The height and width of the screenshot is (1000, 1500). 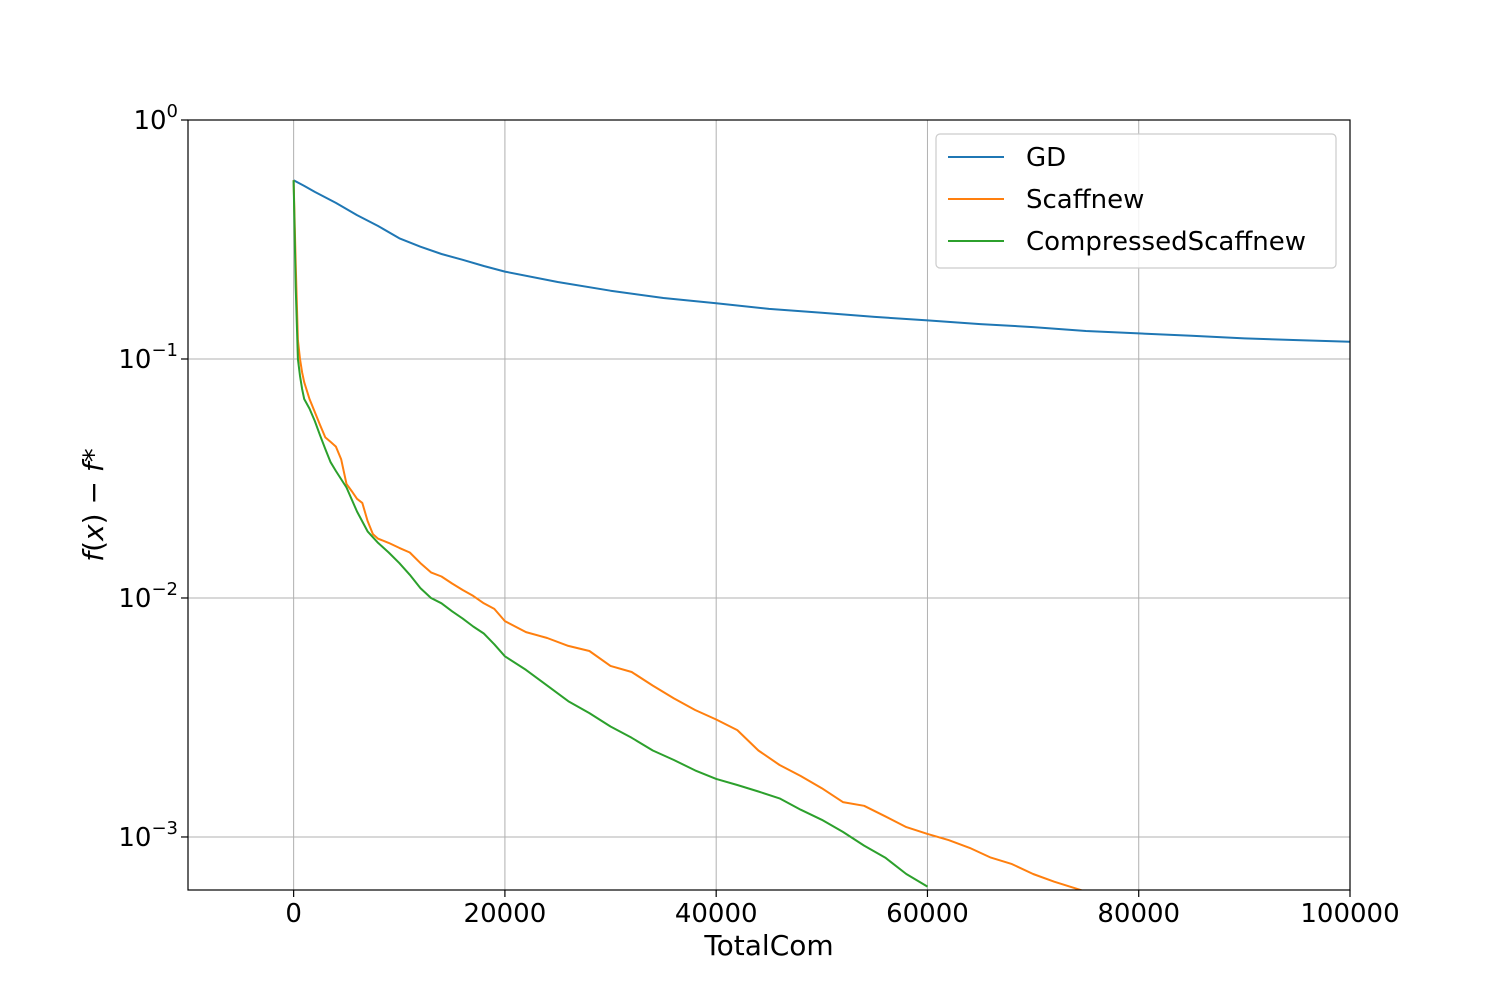 I want to click on legend-label-gd: GD, so click(x=1046, y=158).